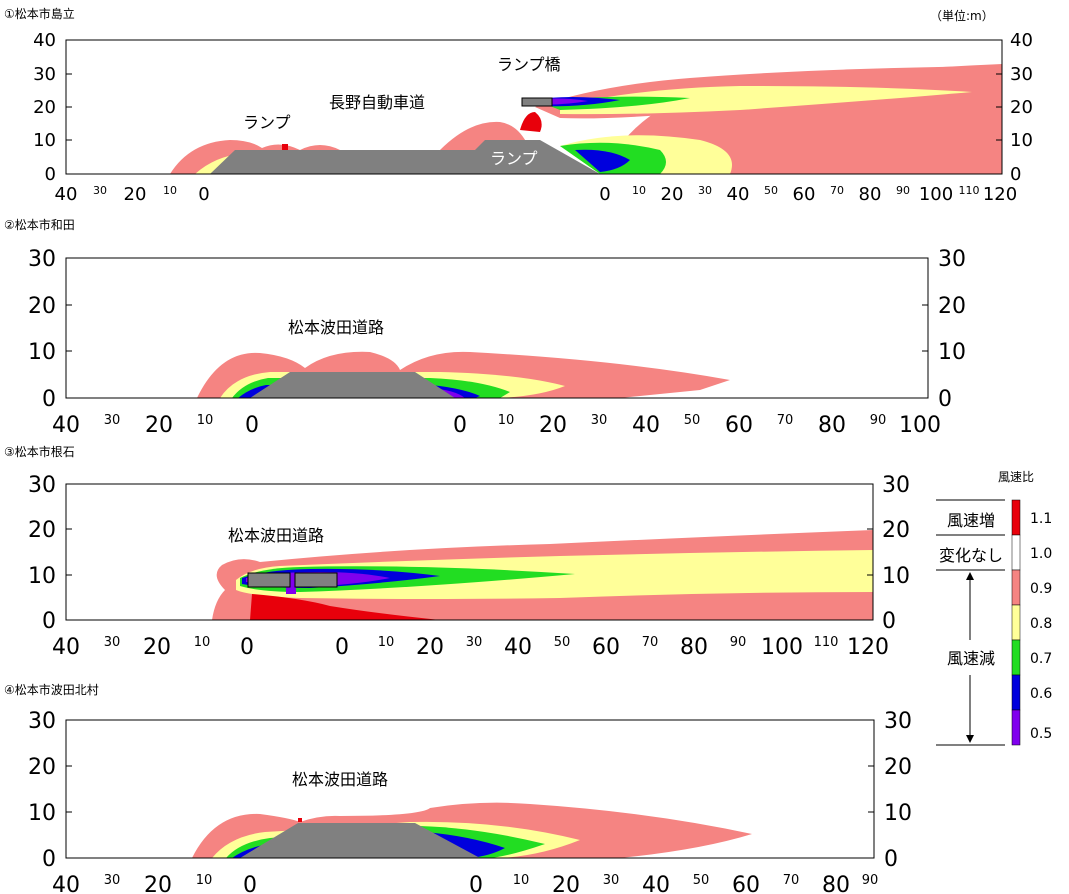 The height and width of the screenshot is (894, 1069). What do you see at coordinates (970, 576) in the screenshot?
I see `arrow-up-icon` at bounding box center [970, 576].